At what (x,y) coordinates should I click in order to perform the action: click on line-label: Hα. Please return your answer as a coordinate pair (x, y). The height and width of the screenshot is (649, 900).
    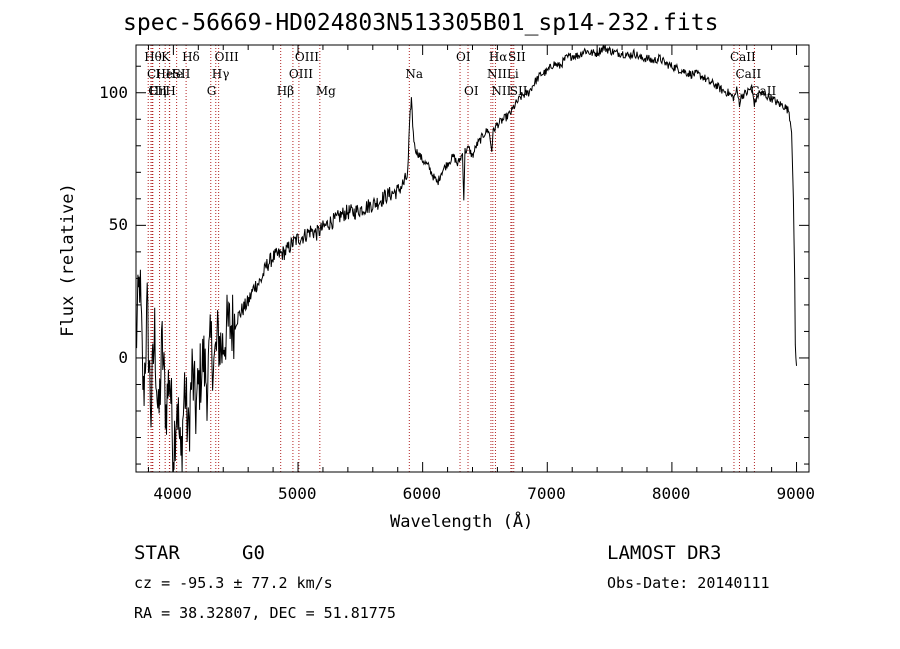
    Looking at the image, I should click on (498, 57).